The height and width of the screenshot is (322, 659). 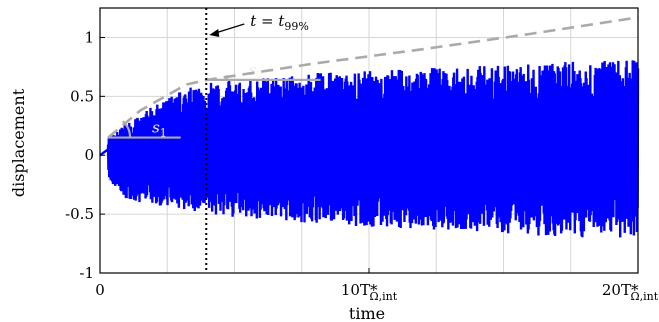 What do you see at coordinates (100, 290) in the screenshot?
I see `x-tick-label: 0` at bounding box center [100, 290].